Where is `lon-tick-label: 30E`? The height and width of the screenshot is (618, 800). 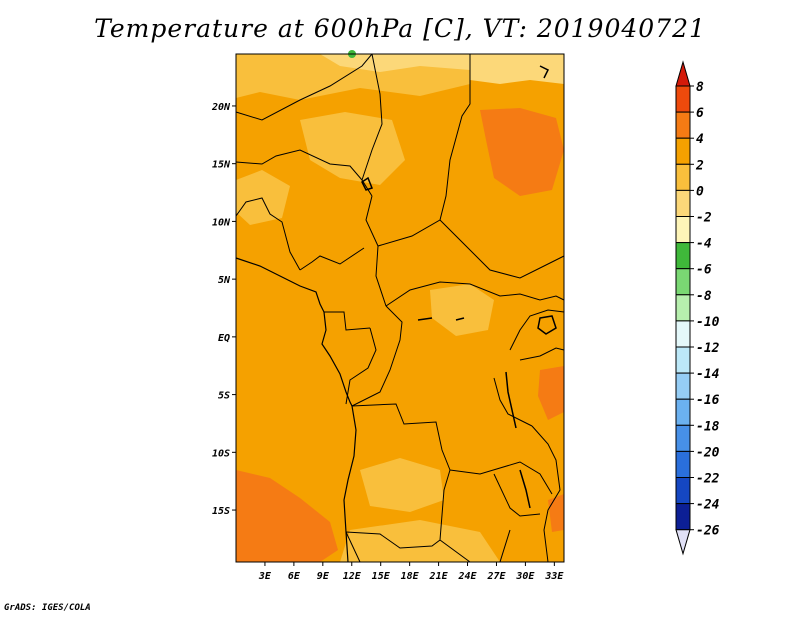
lon-tick-label: 30E is located at coordinates (525, 576).